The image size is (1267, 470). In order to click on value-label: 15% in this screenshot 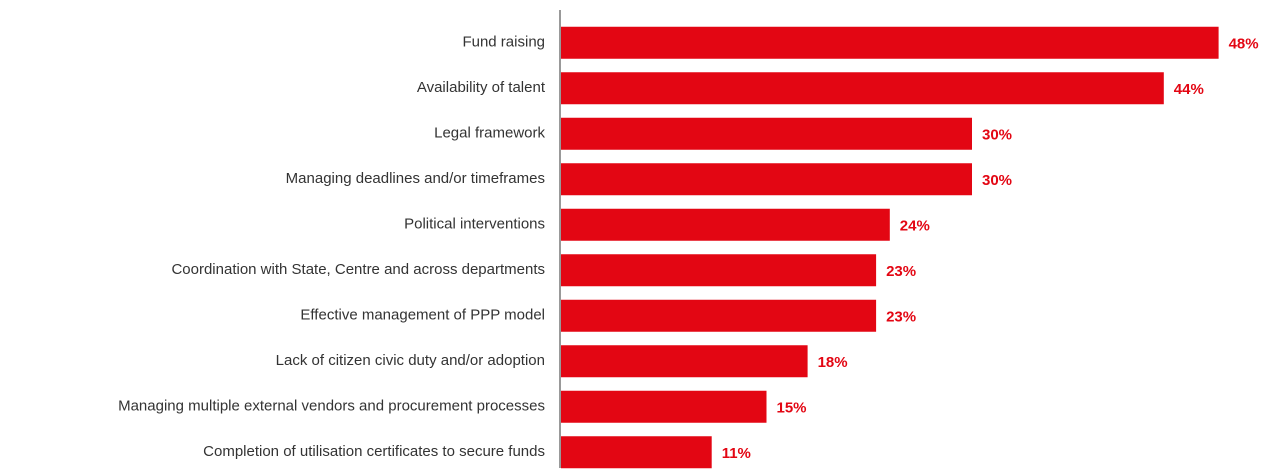, I will do `click(792, 408)`.